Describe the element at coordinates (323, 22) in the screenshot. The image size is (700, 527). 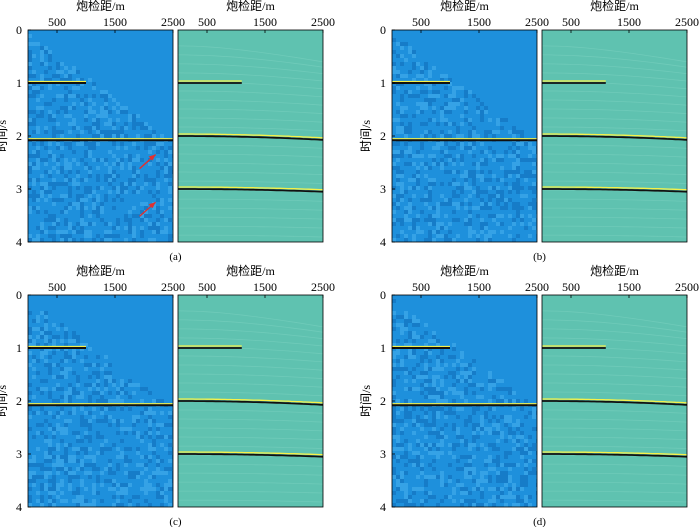
I see `x-tick-label: 2500` at that location.